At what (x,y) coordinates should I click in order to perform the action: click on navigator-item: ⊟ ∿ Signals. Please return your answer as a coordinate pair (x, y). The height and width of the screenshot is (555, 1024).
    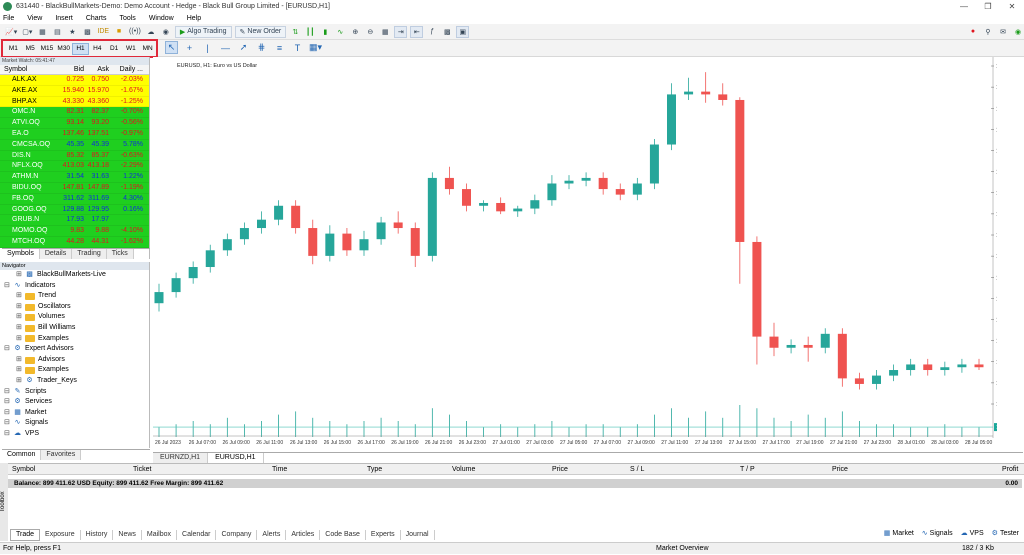
    Looking at the image, I should click on (74, 423).